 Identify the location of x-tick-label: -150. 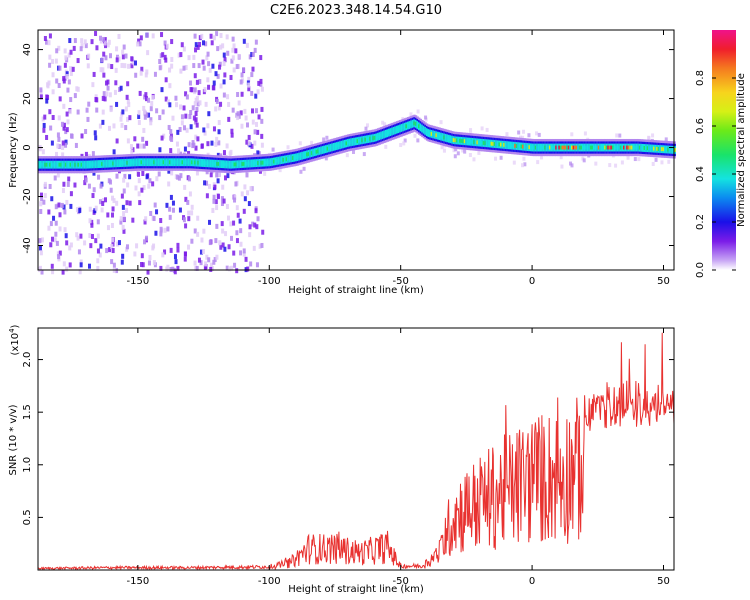
(138, 581).